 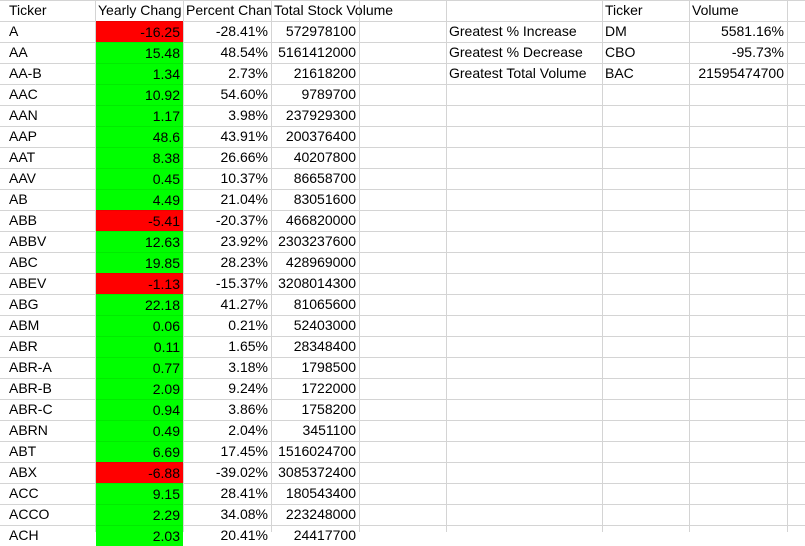 What do you see at coordinates (244, 94) in the screenshot?
I see `percent-change-cell: 54.60%` at bounding box center [244, 94].